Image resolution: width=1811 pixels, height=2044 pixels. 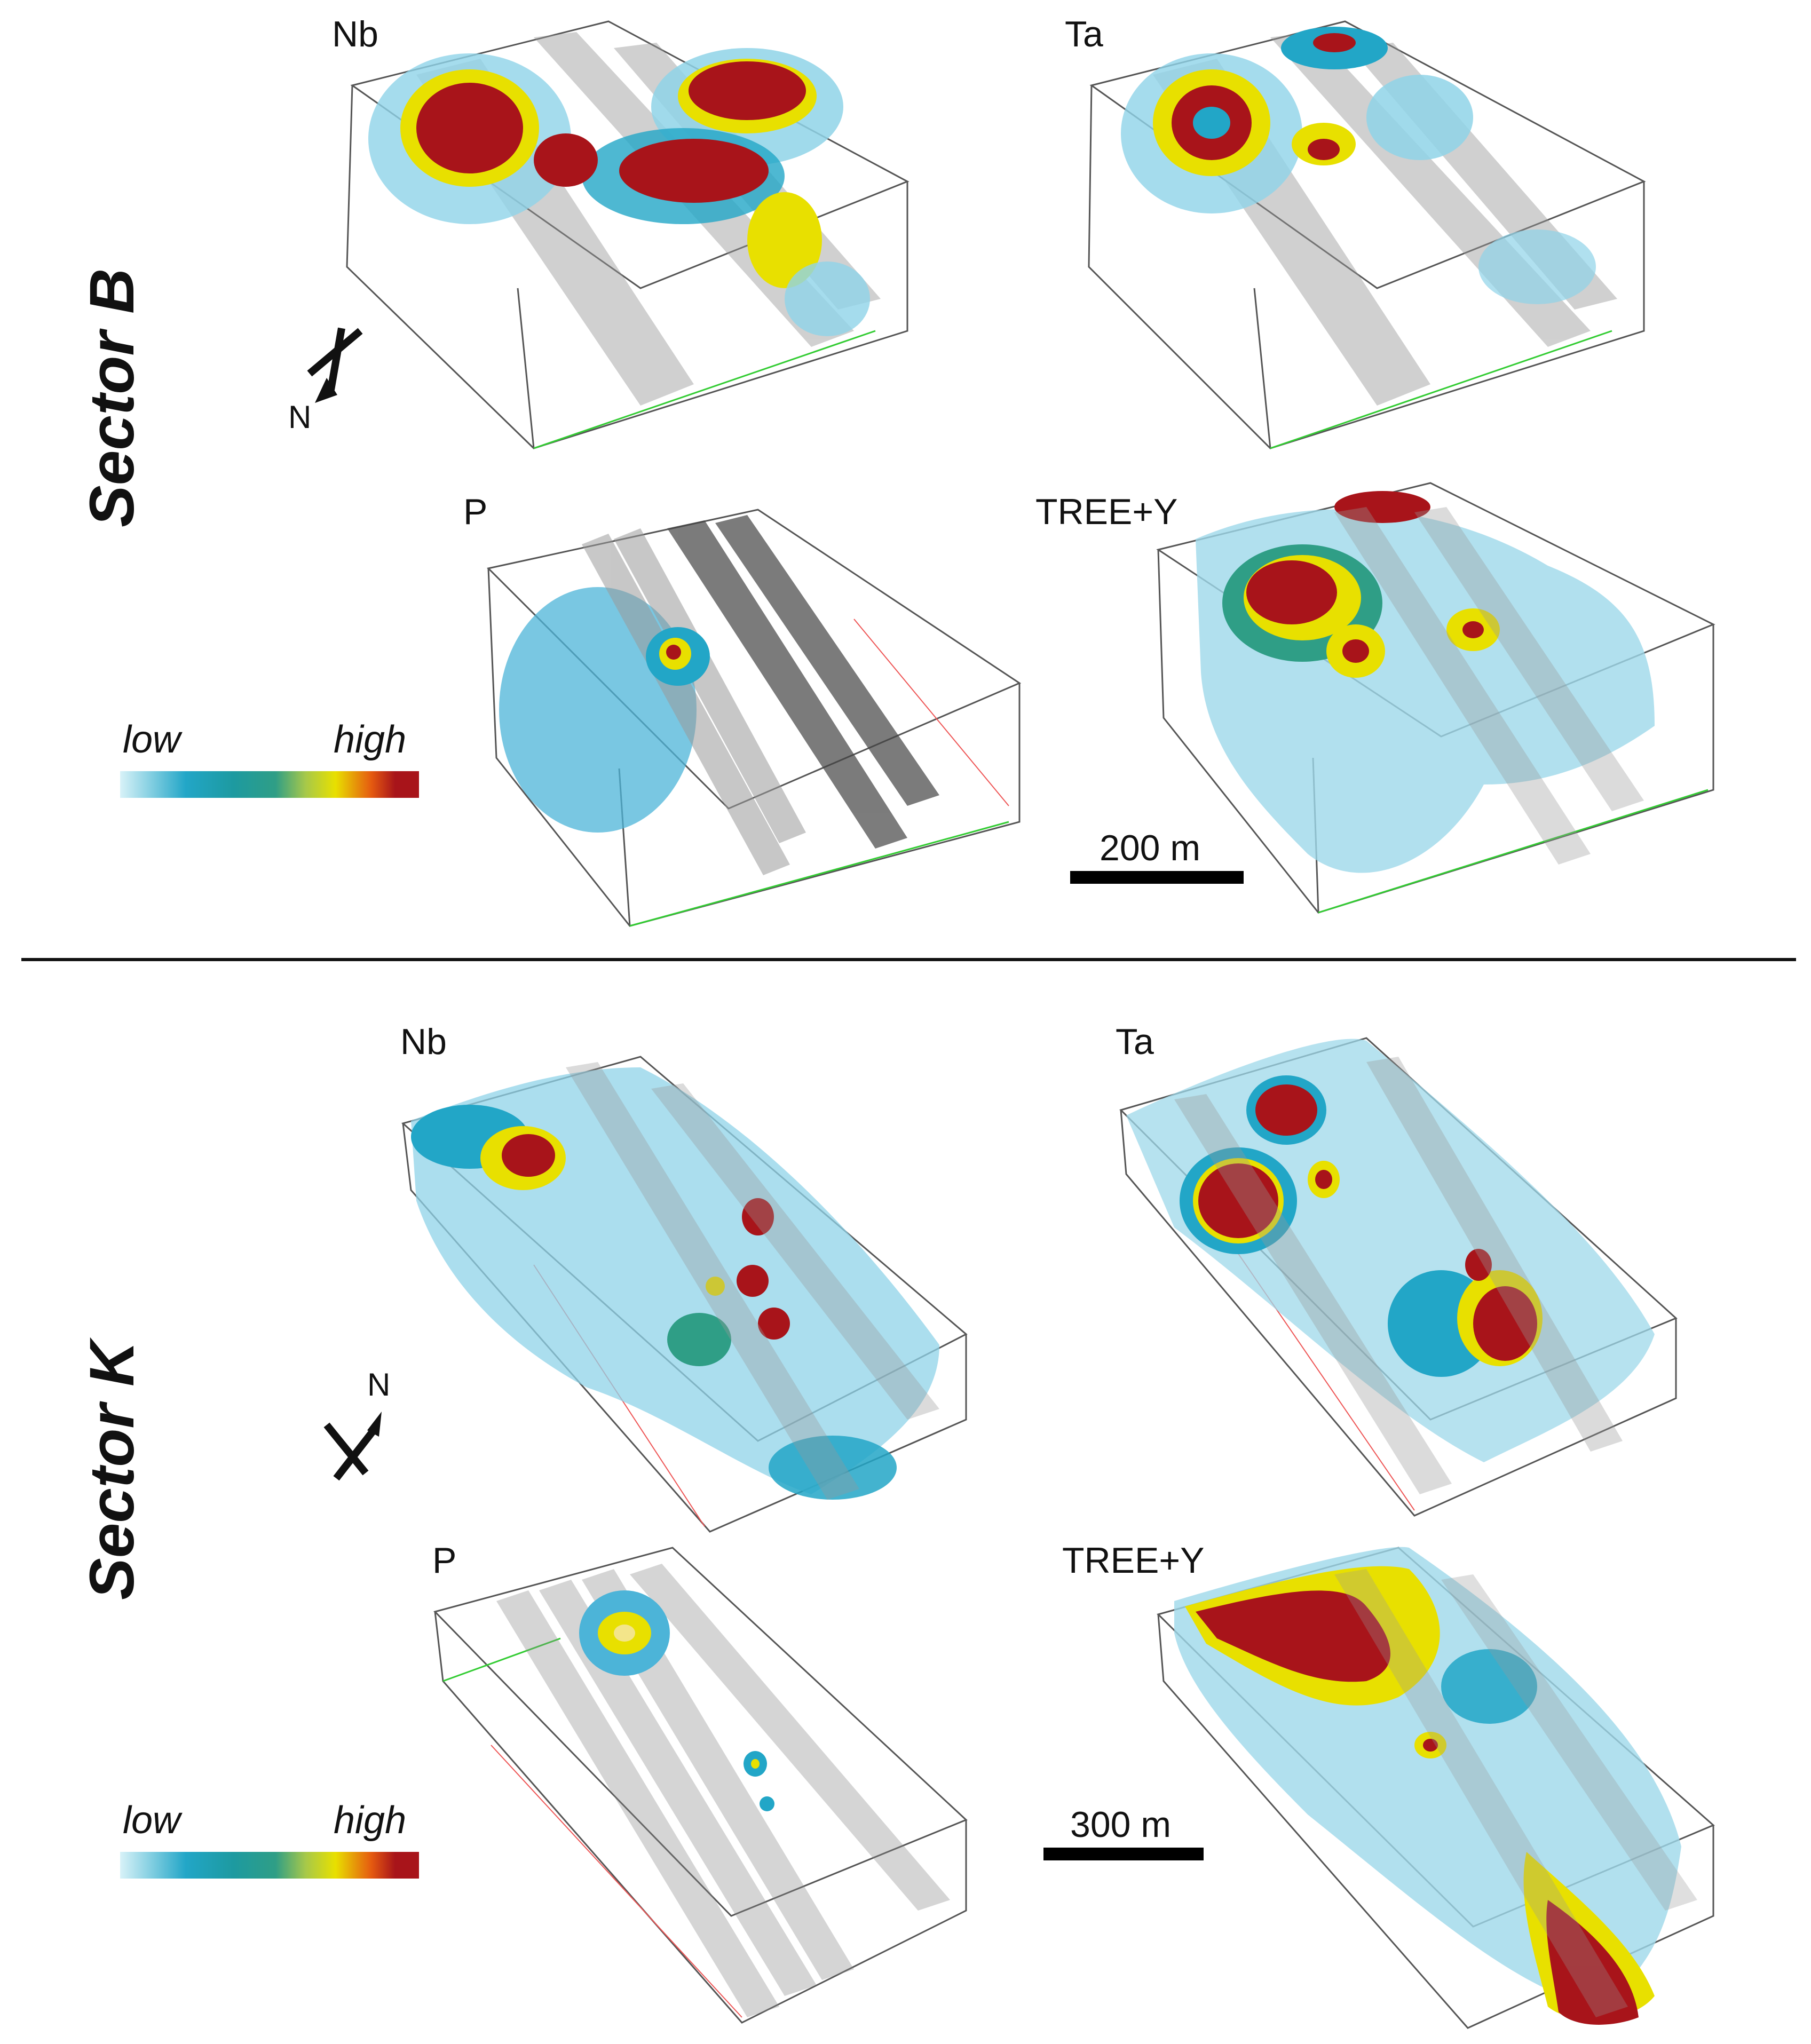 I want to click on sector-b-legend-low: low, so click(x=152, y=739).